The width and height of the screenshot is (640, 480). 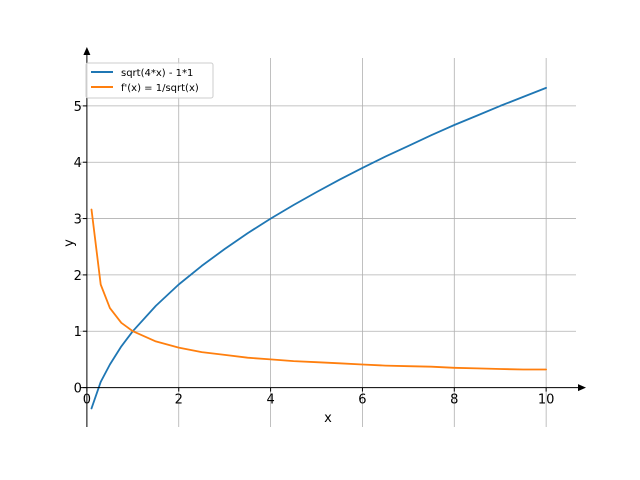 I want to click on x-tick-label-8: 8, so click(x=454, y=400).